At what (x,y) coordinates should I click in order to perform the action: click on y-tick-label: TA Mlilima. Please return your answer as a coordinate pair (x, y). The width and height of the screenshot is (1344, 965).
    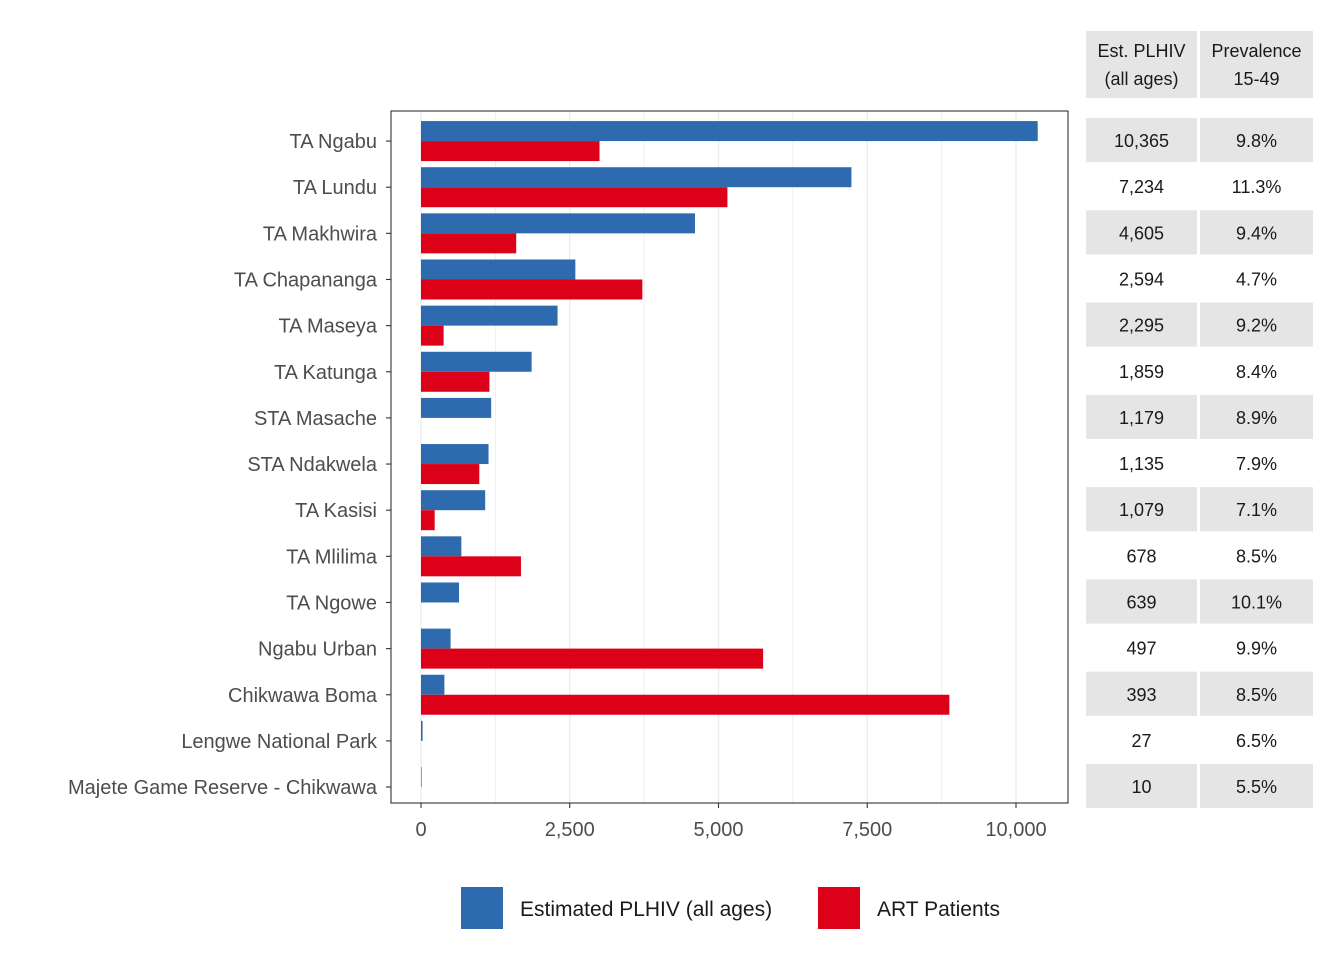
    Looking at the image, I should click on (332, 557).